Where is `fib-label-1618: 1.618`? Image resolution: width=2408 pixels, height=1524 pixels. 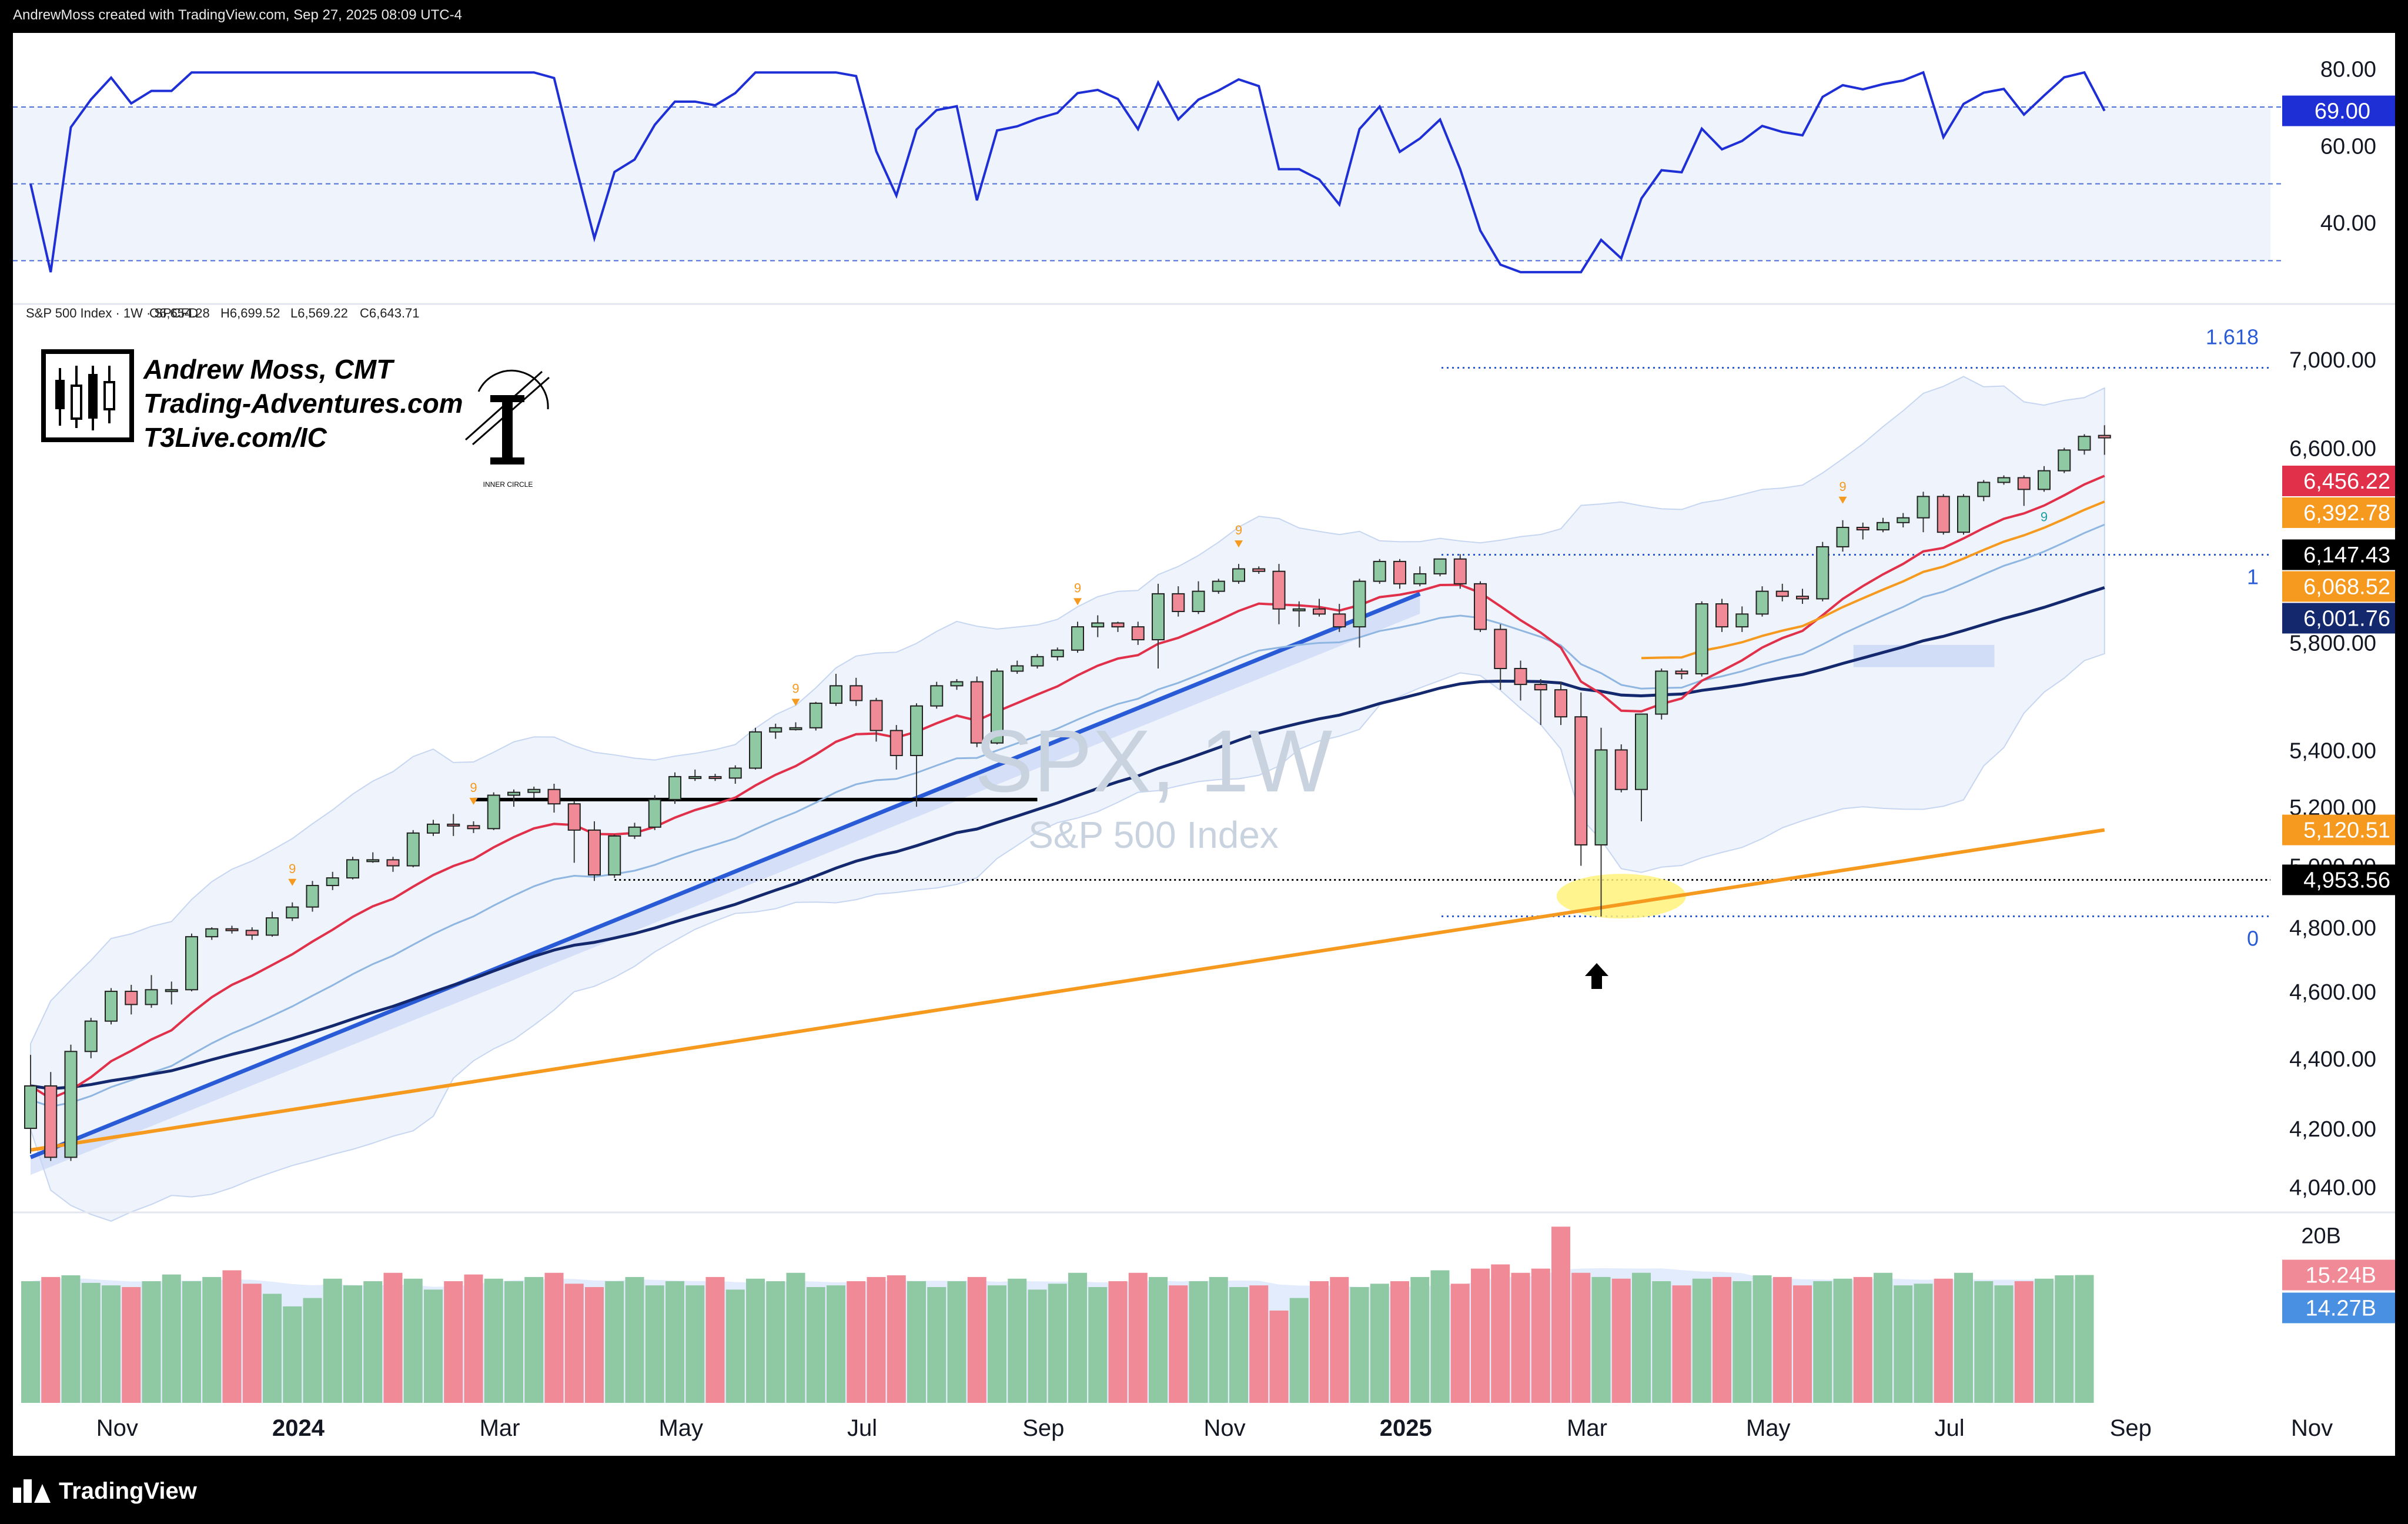 fib-label-1618: 1.618 is located at coordinates (2232, 337).